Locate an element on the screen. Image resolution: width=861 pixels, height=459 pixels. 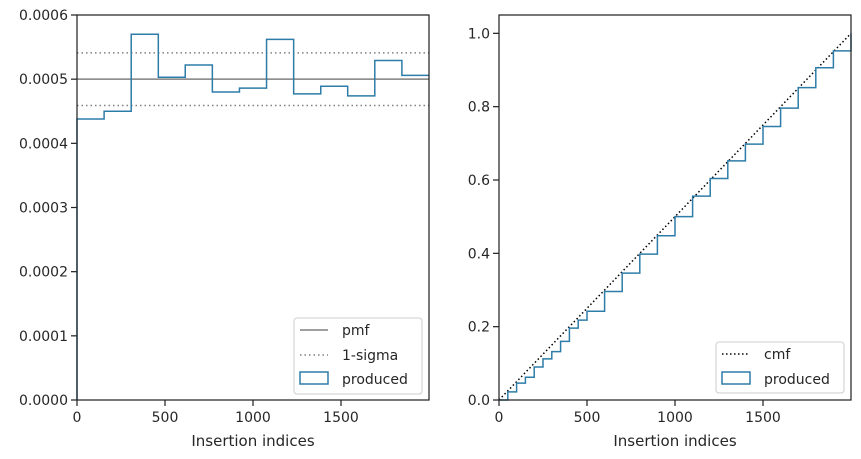
cmf-legend: cmf produced is located at coordinates (780, 367).